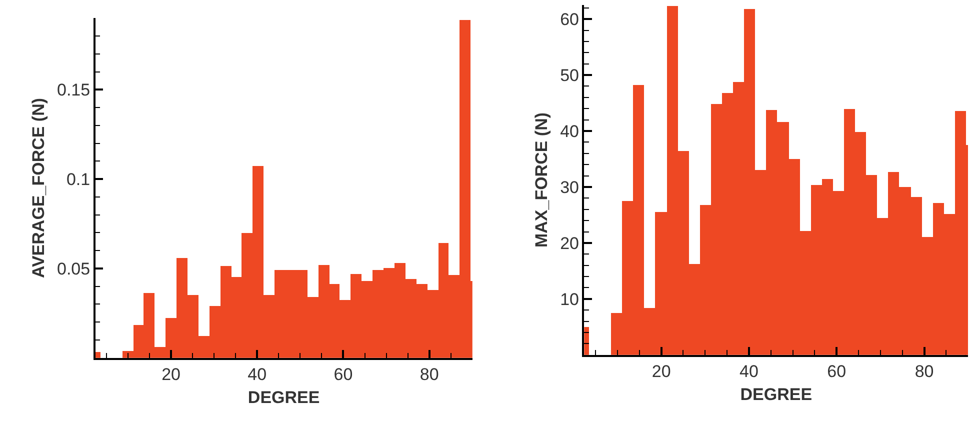  What do you see at coordinates (542, 180) in the screenshot?
I see `y-axis-title: MAX_FORCE (N)` at bounding box center [542, 180].